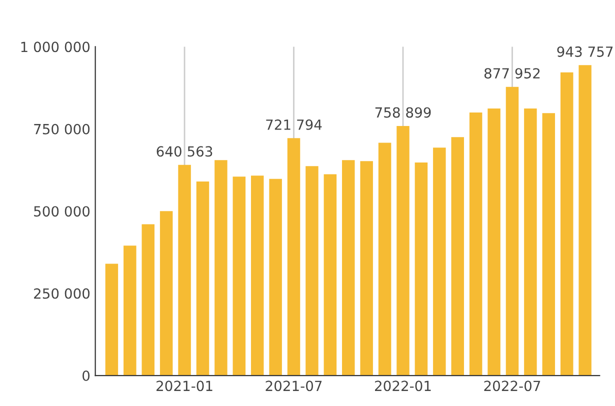 Image resolution: width=615 pixels, height=406 pixels. Describe the element at coordinates (86, 376) in the screenshot. I see `y-tick-label: 0` at that location.